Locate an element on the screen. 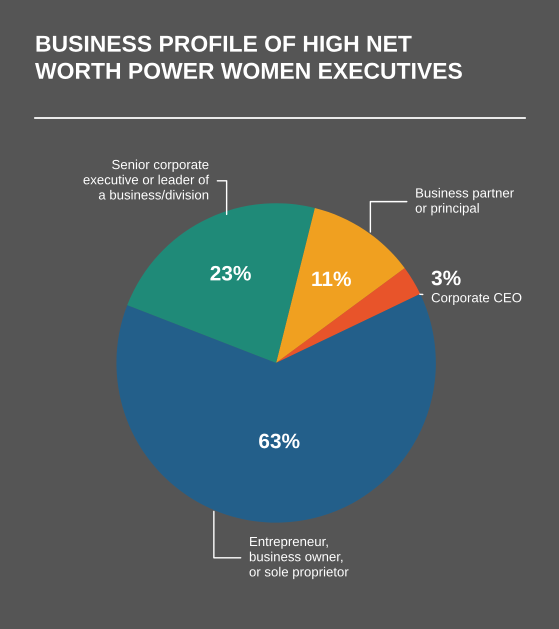 Image resolution: width=559 pixels, height=629 pixels. slice-label: Senior corporate executive or leader of a business/division is located at coordinates (146, 180).